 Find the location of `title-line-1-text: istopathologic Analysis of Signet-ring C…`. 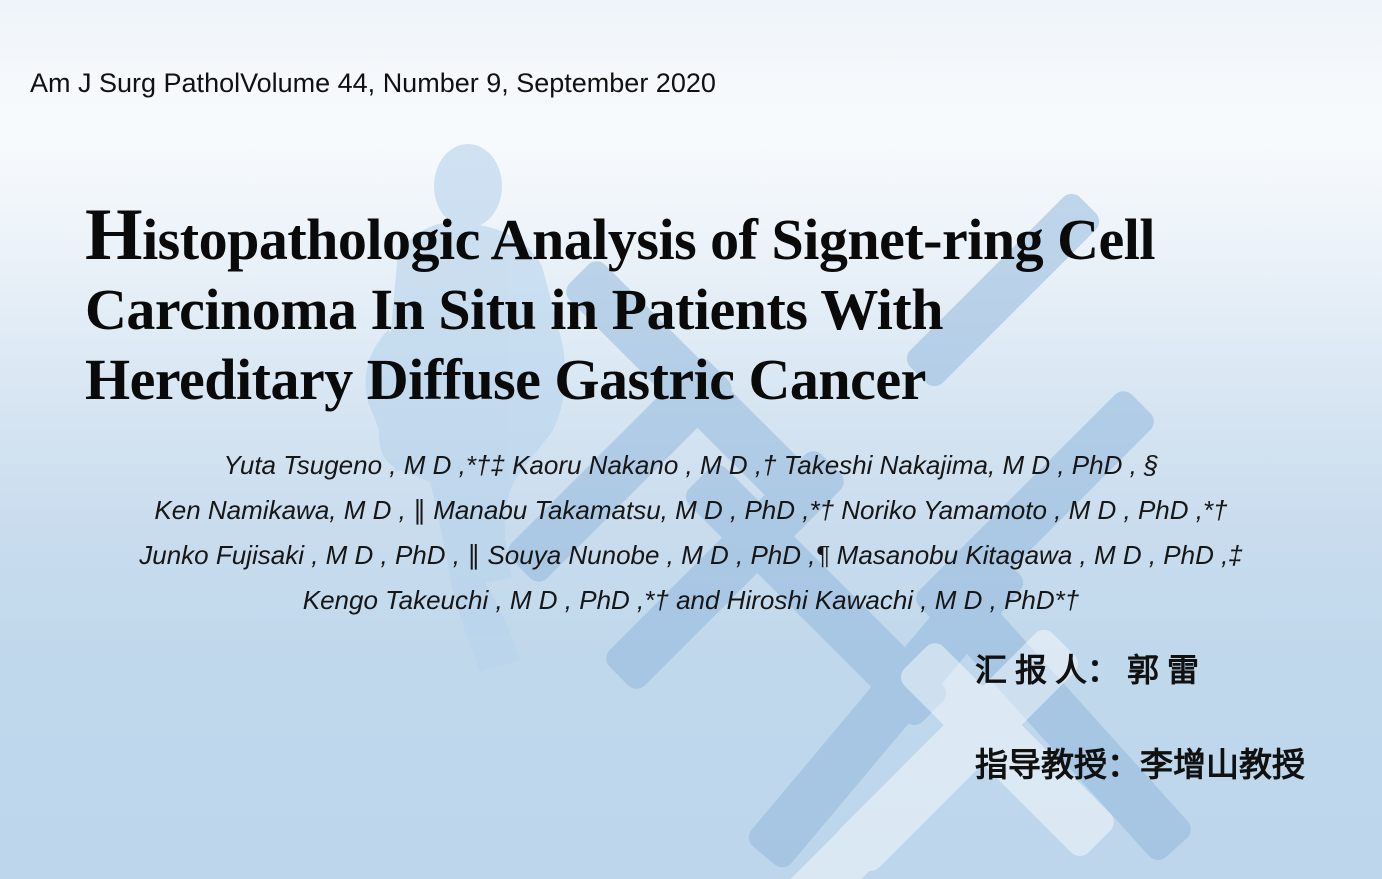

title-line-1-text: istopathologic Analysis of Signet-ring C… is located at coordinates (648, 239).